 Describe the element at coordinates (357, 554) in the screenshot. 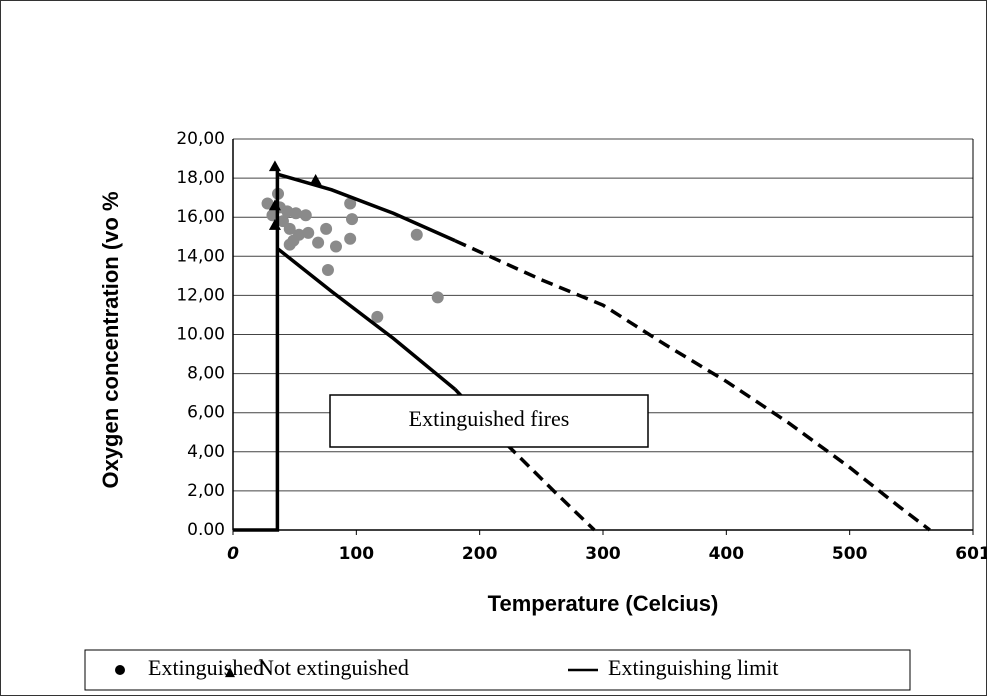

I see `x-tick-label: 100` at that location.